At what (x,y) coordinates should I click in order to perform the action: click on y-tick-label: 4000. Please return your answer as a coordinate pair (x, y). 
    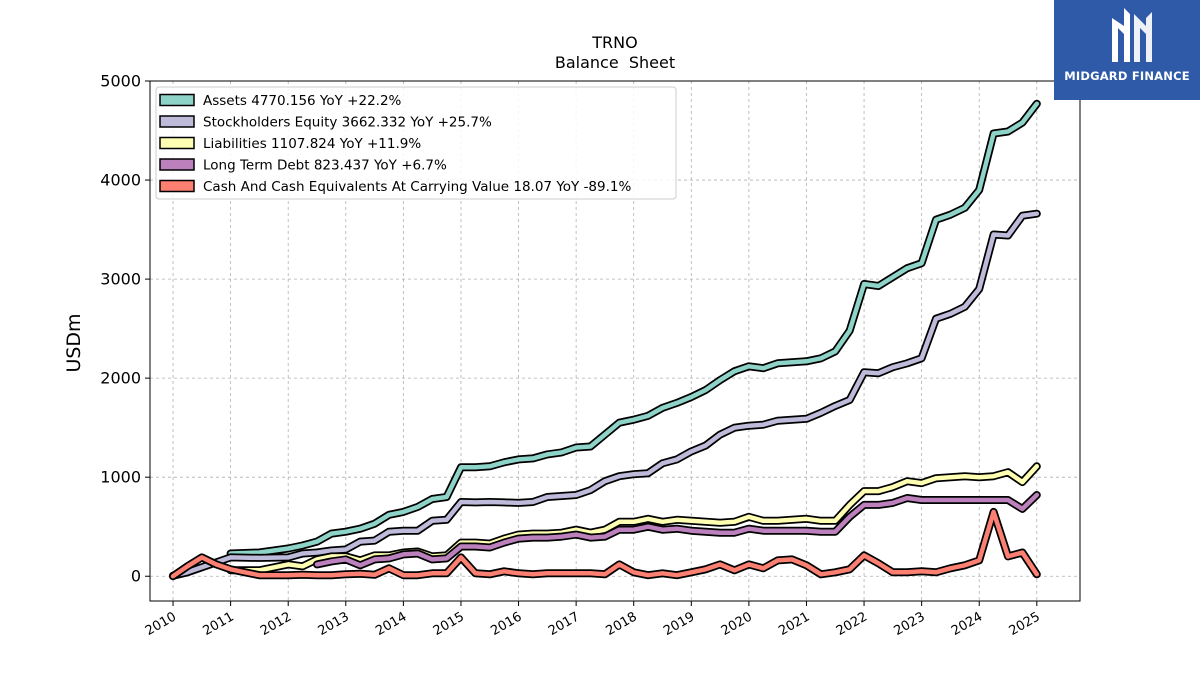
    Looking at the image, I should click on (120, 180).